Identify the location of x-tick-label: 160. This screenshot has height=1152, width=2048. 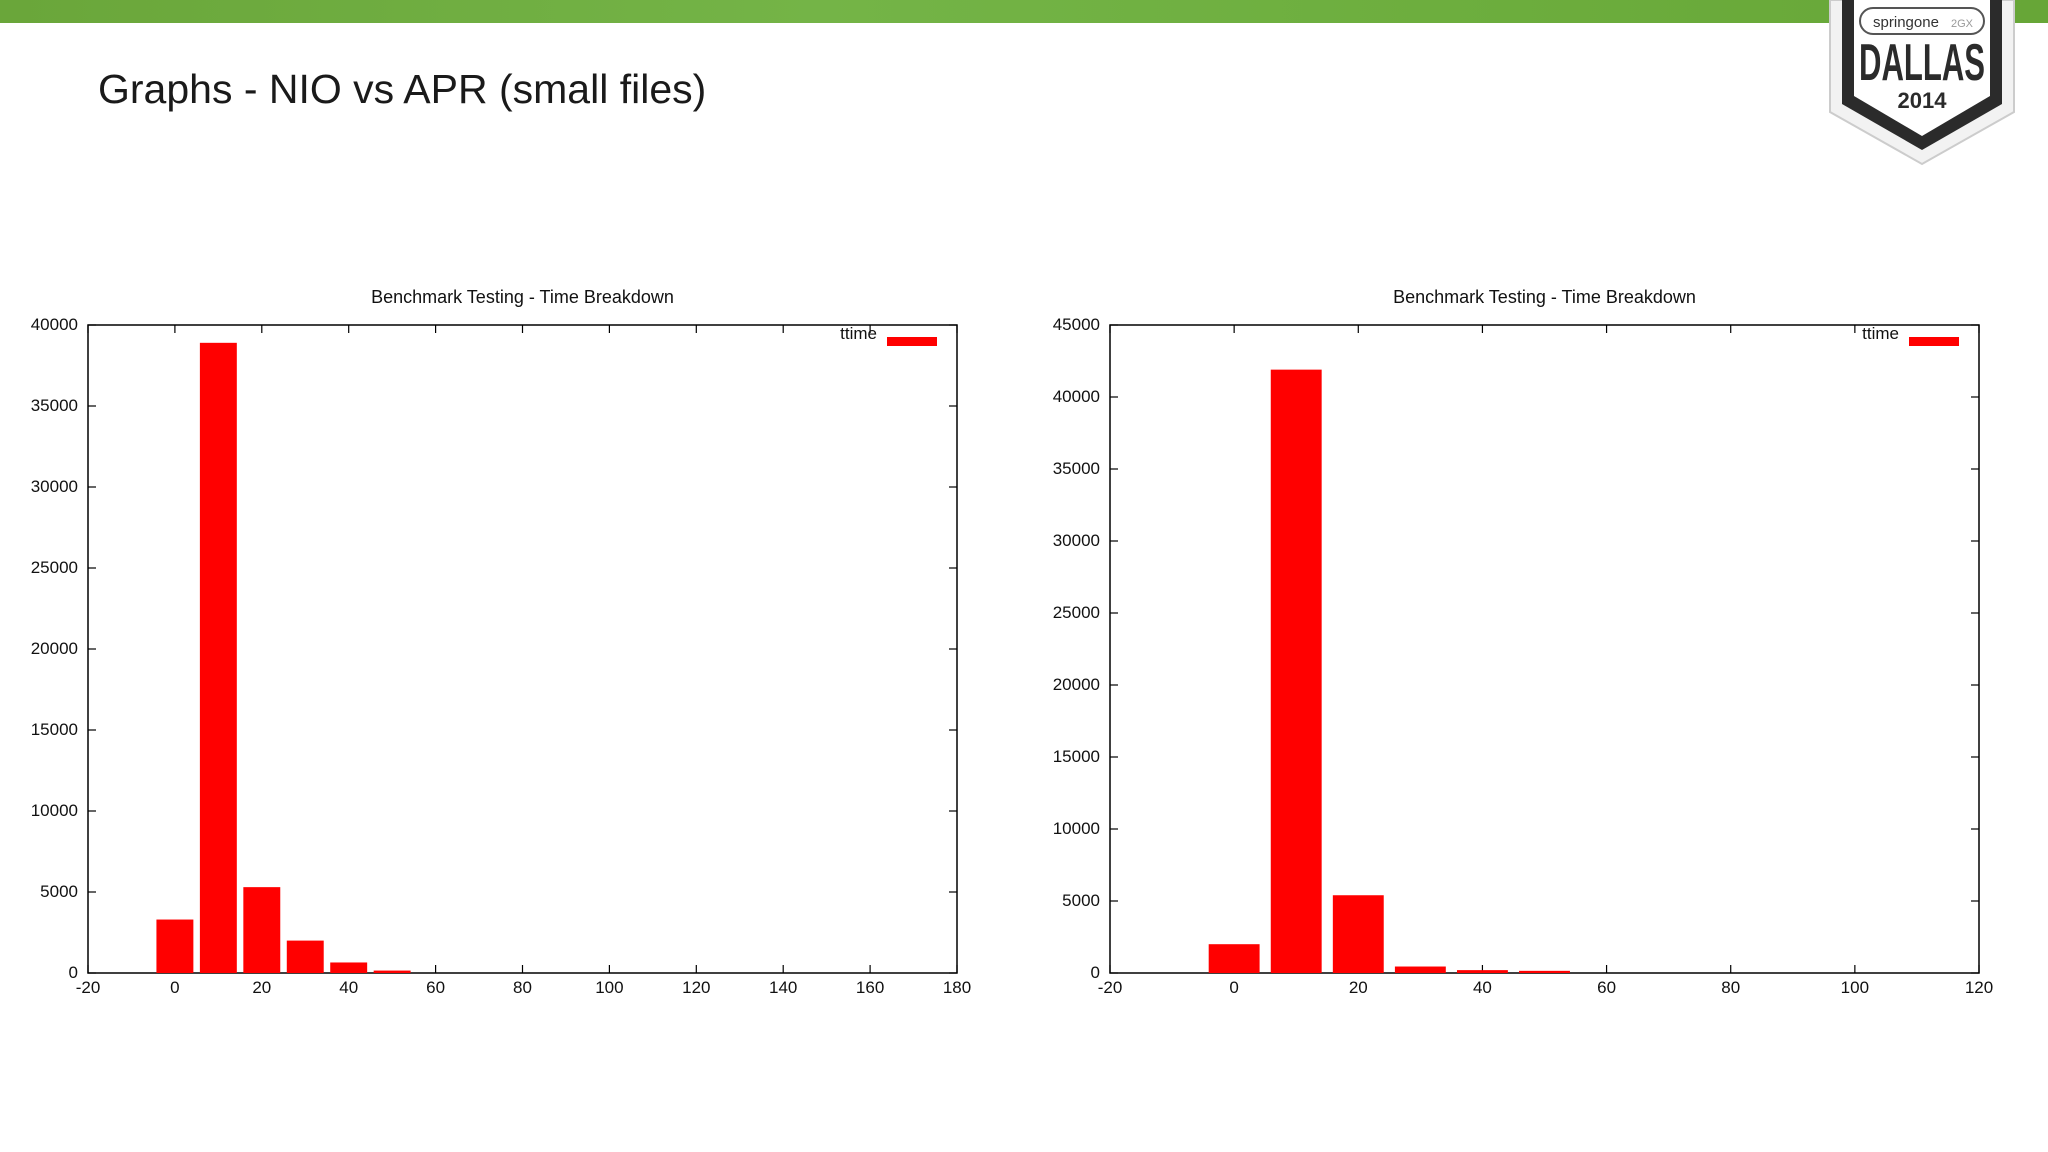
(870, 987).